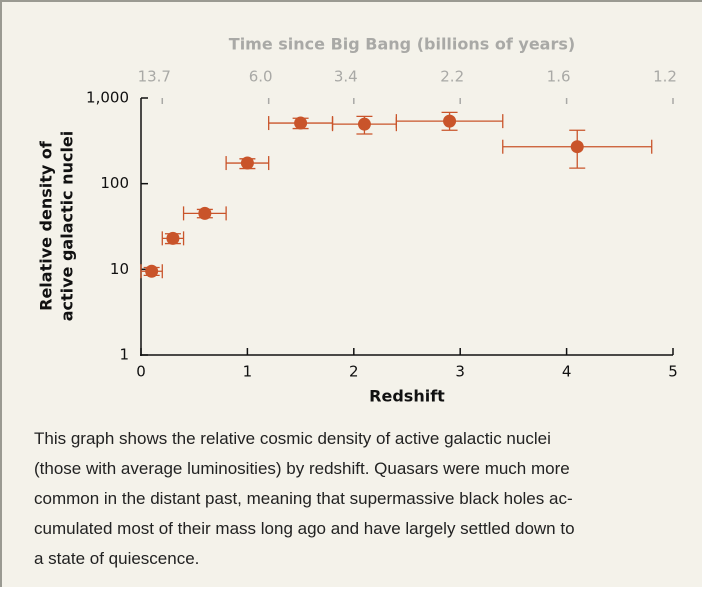  What do you see at coordinates (117, 558) in the screenshot?
I see `caption-line: a state of quiescence.` at bounding box center [117, 558].